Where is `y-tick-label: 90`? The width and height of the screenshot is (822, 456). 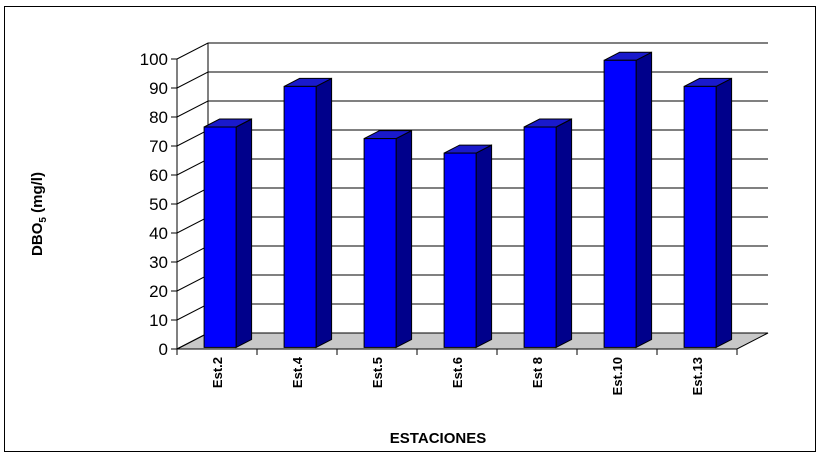 y-tick-label: 90 is located at coordinates (158, 88).